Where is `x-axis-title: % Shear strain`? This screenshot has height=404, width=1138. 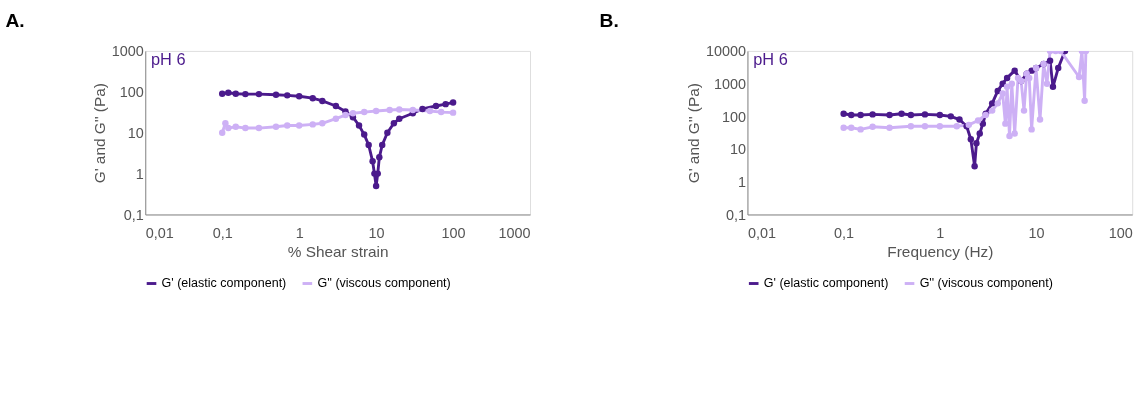 x-axis-title: % Shear strain is located at coordinates (338, 252).